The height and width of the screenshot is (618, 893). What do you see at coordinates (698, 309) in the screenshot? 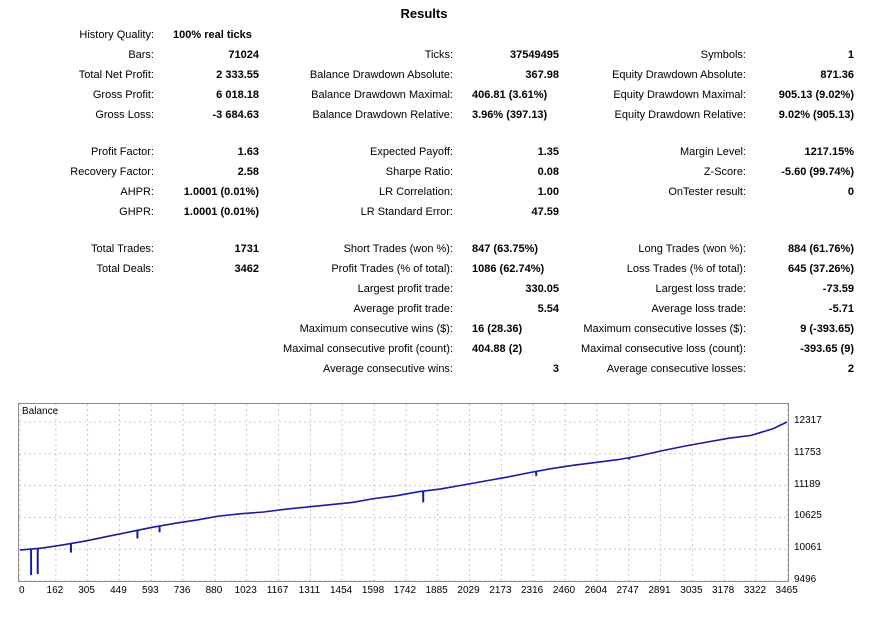
I see `col3-label: Average loss trade:` at bounding box center [698, 309].